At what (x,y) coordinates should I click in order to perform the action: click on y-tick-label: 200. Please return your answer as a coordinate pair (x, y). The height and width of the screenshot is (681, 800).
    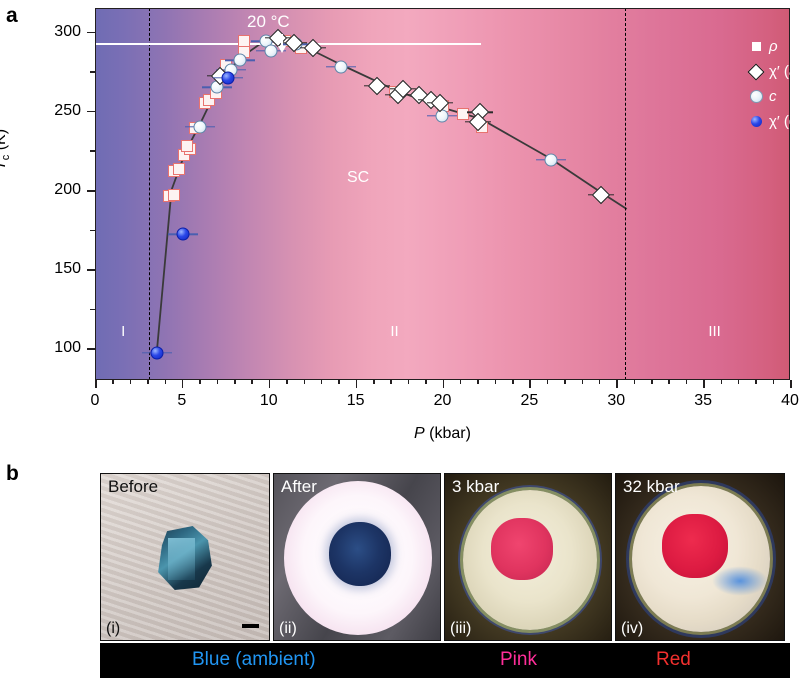
    Looking at the image, I should click on (67, 190).